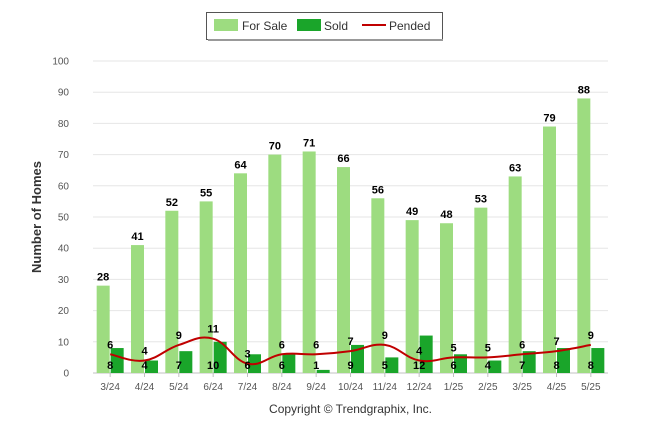 The image size is (646, 434). What do you see at coordinates (522, 387) in the screenshot?
I see `x-tick-label: 3/25` at bounding box center [522, 387].